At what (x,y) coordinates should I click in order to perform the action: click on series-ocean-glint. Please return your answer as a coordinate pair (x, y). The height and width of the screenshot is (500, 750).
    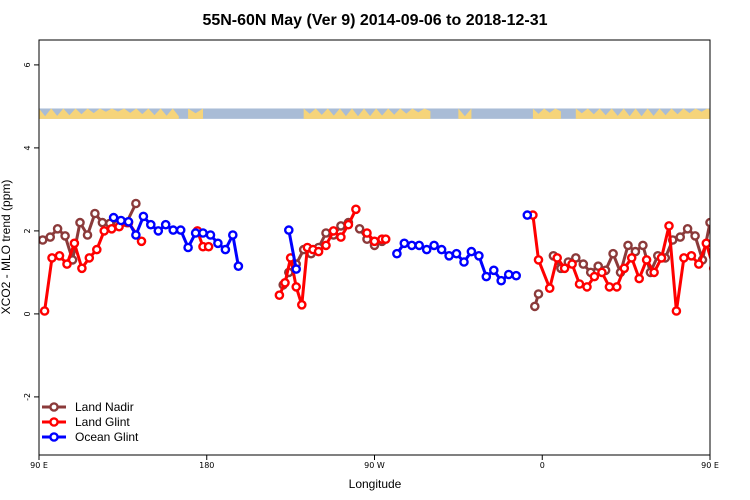
    Looking at the image, I should click on (429, 248).